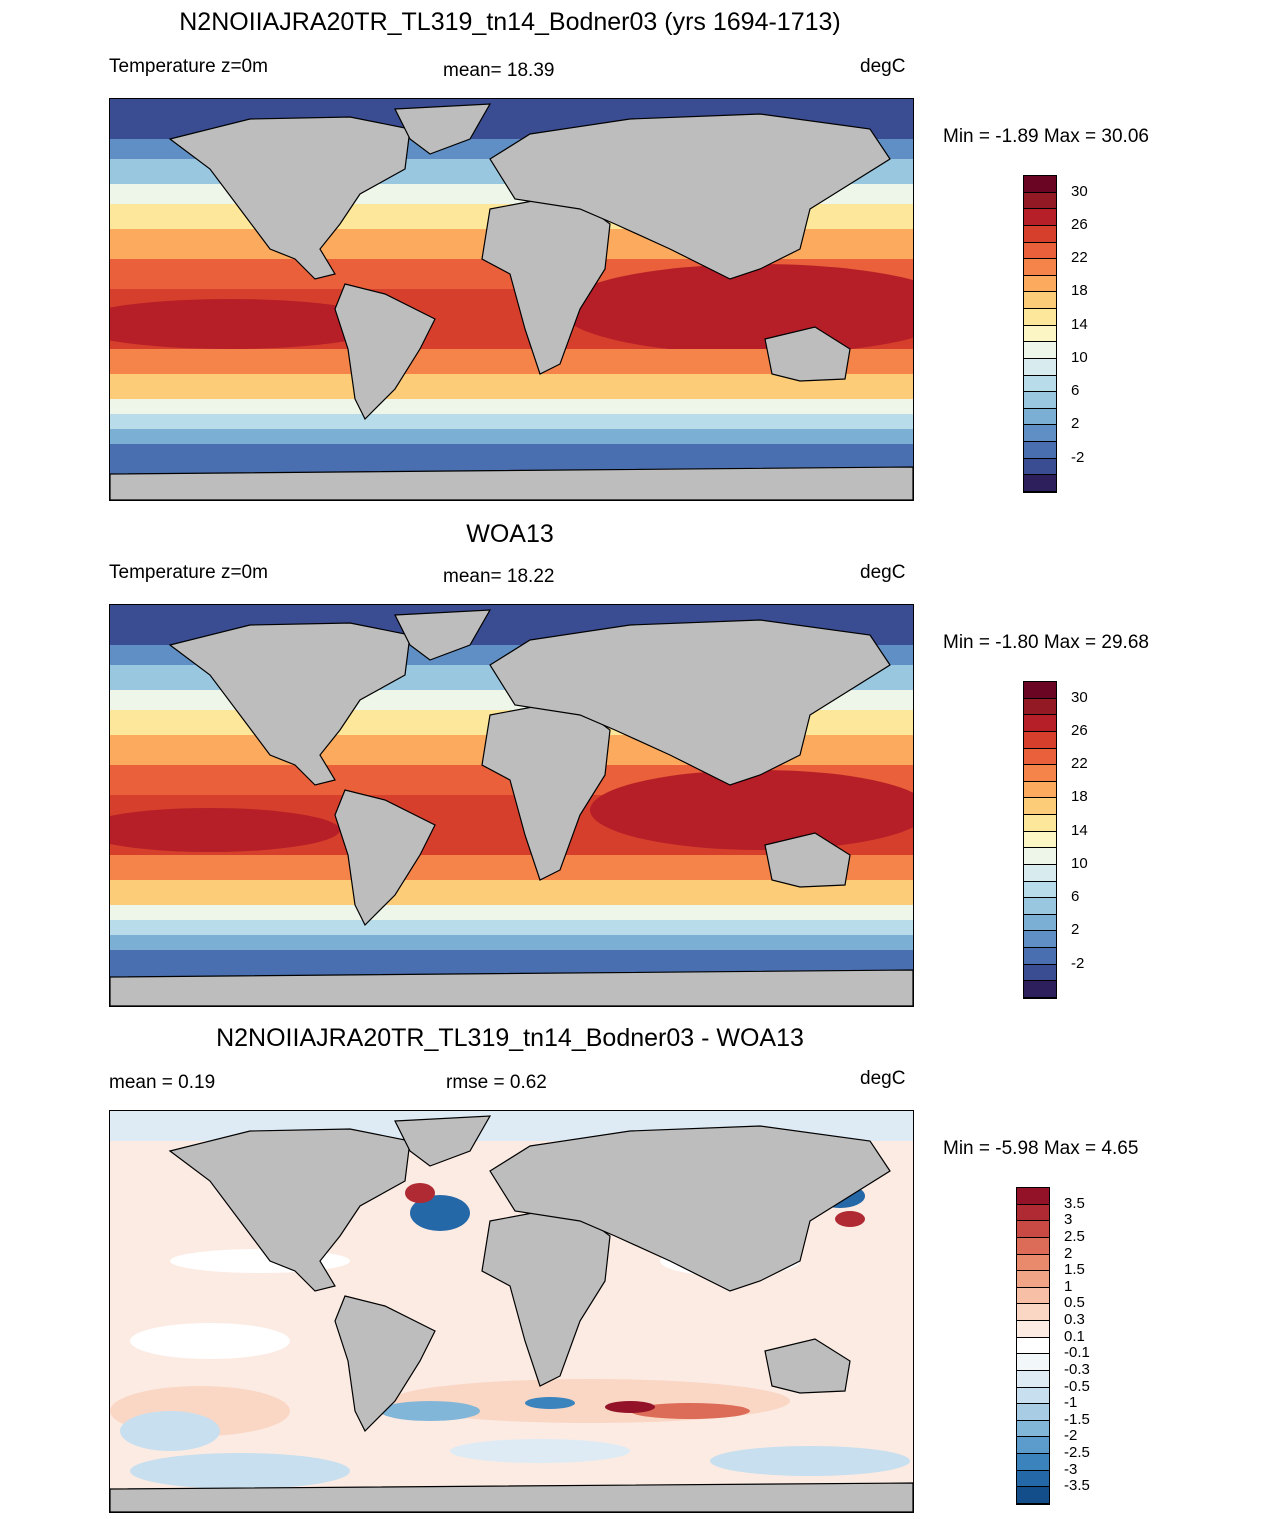 The image size is (1285, 1519). I want to click on panel3-units-label: degC, so click(883, 1078).